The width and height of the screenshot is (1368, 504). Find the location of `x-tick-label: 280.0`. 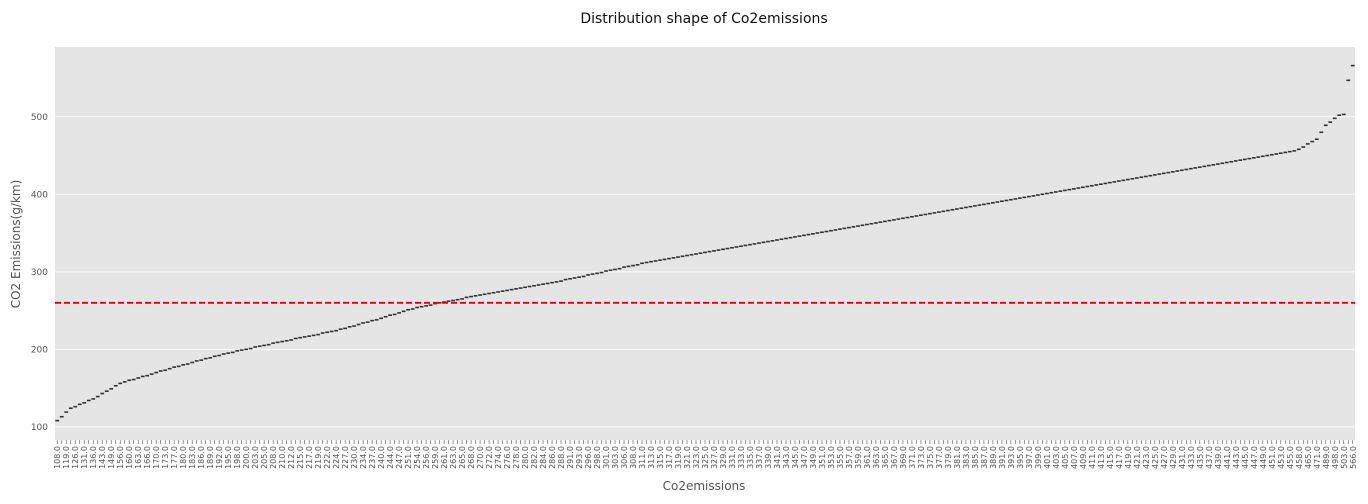

x-tick-label: 280.0 is located at coordinates (525, 457).